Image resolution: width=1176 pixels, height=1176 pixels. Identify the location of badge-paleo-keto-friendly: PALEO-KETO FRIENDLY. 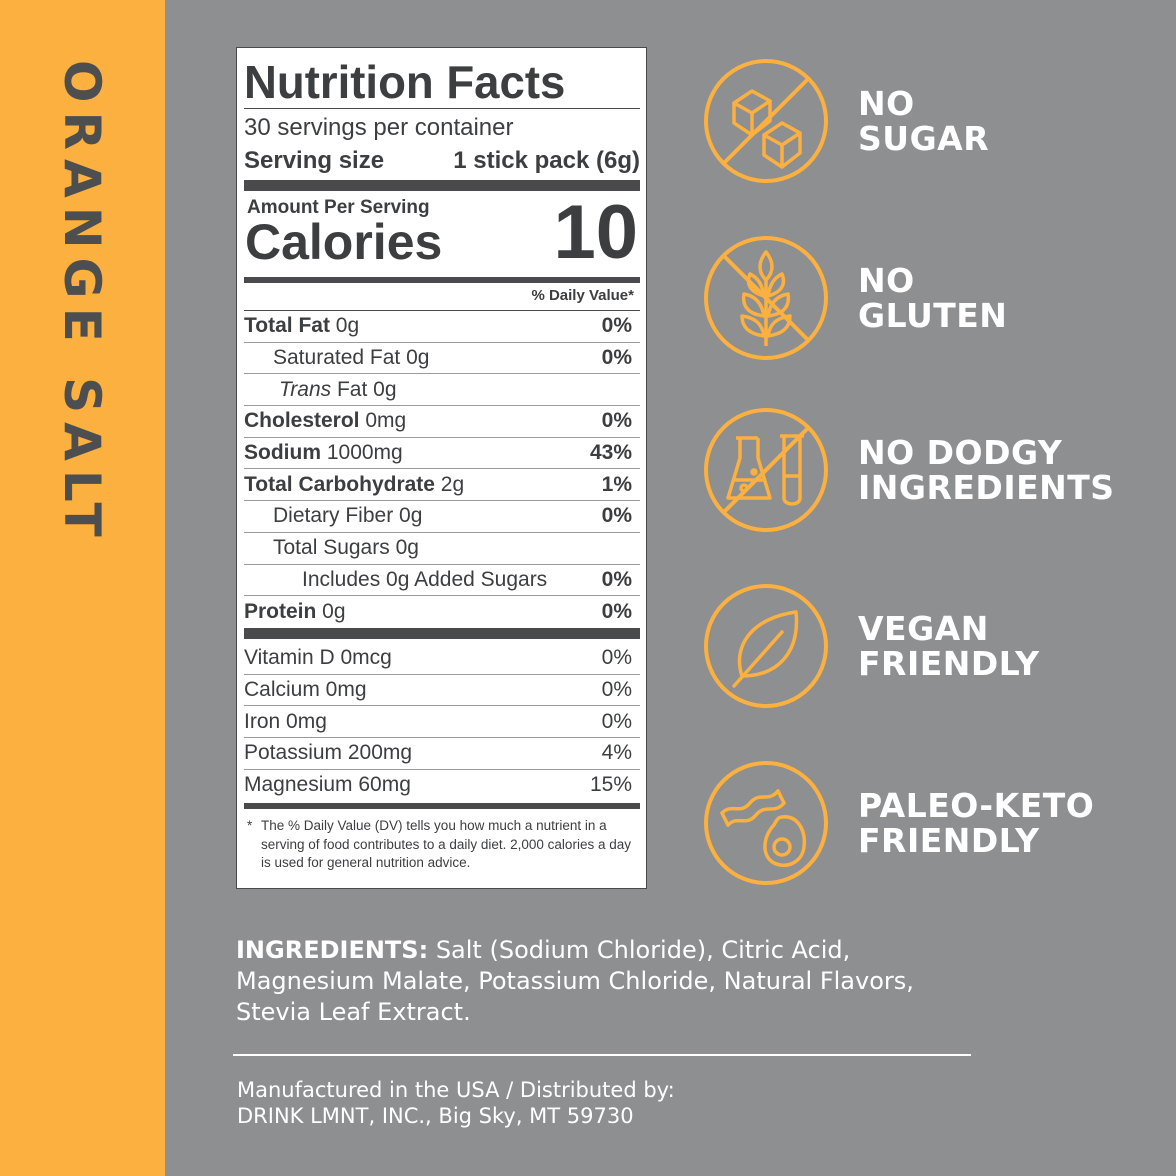
(898, 823).